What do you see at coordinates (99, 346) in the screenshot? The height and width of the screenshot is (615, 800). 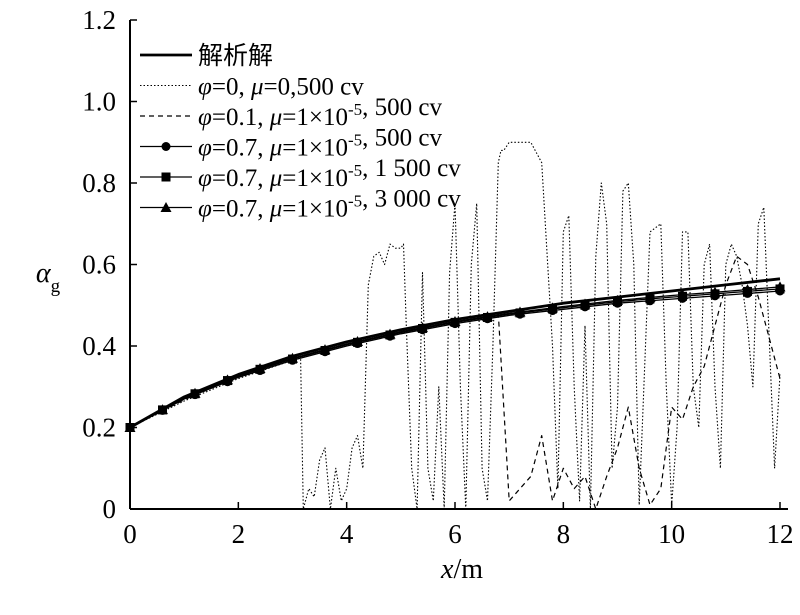 I see `y-tick-label: 0.4` at bounding box center [99, 346].